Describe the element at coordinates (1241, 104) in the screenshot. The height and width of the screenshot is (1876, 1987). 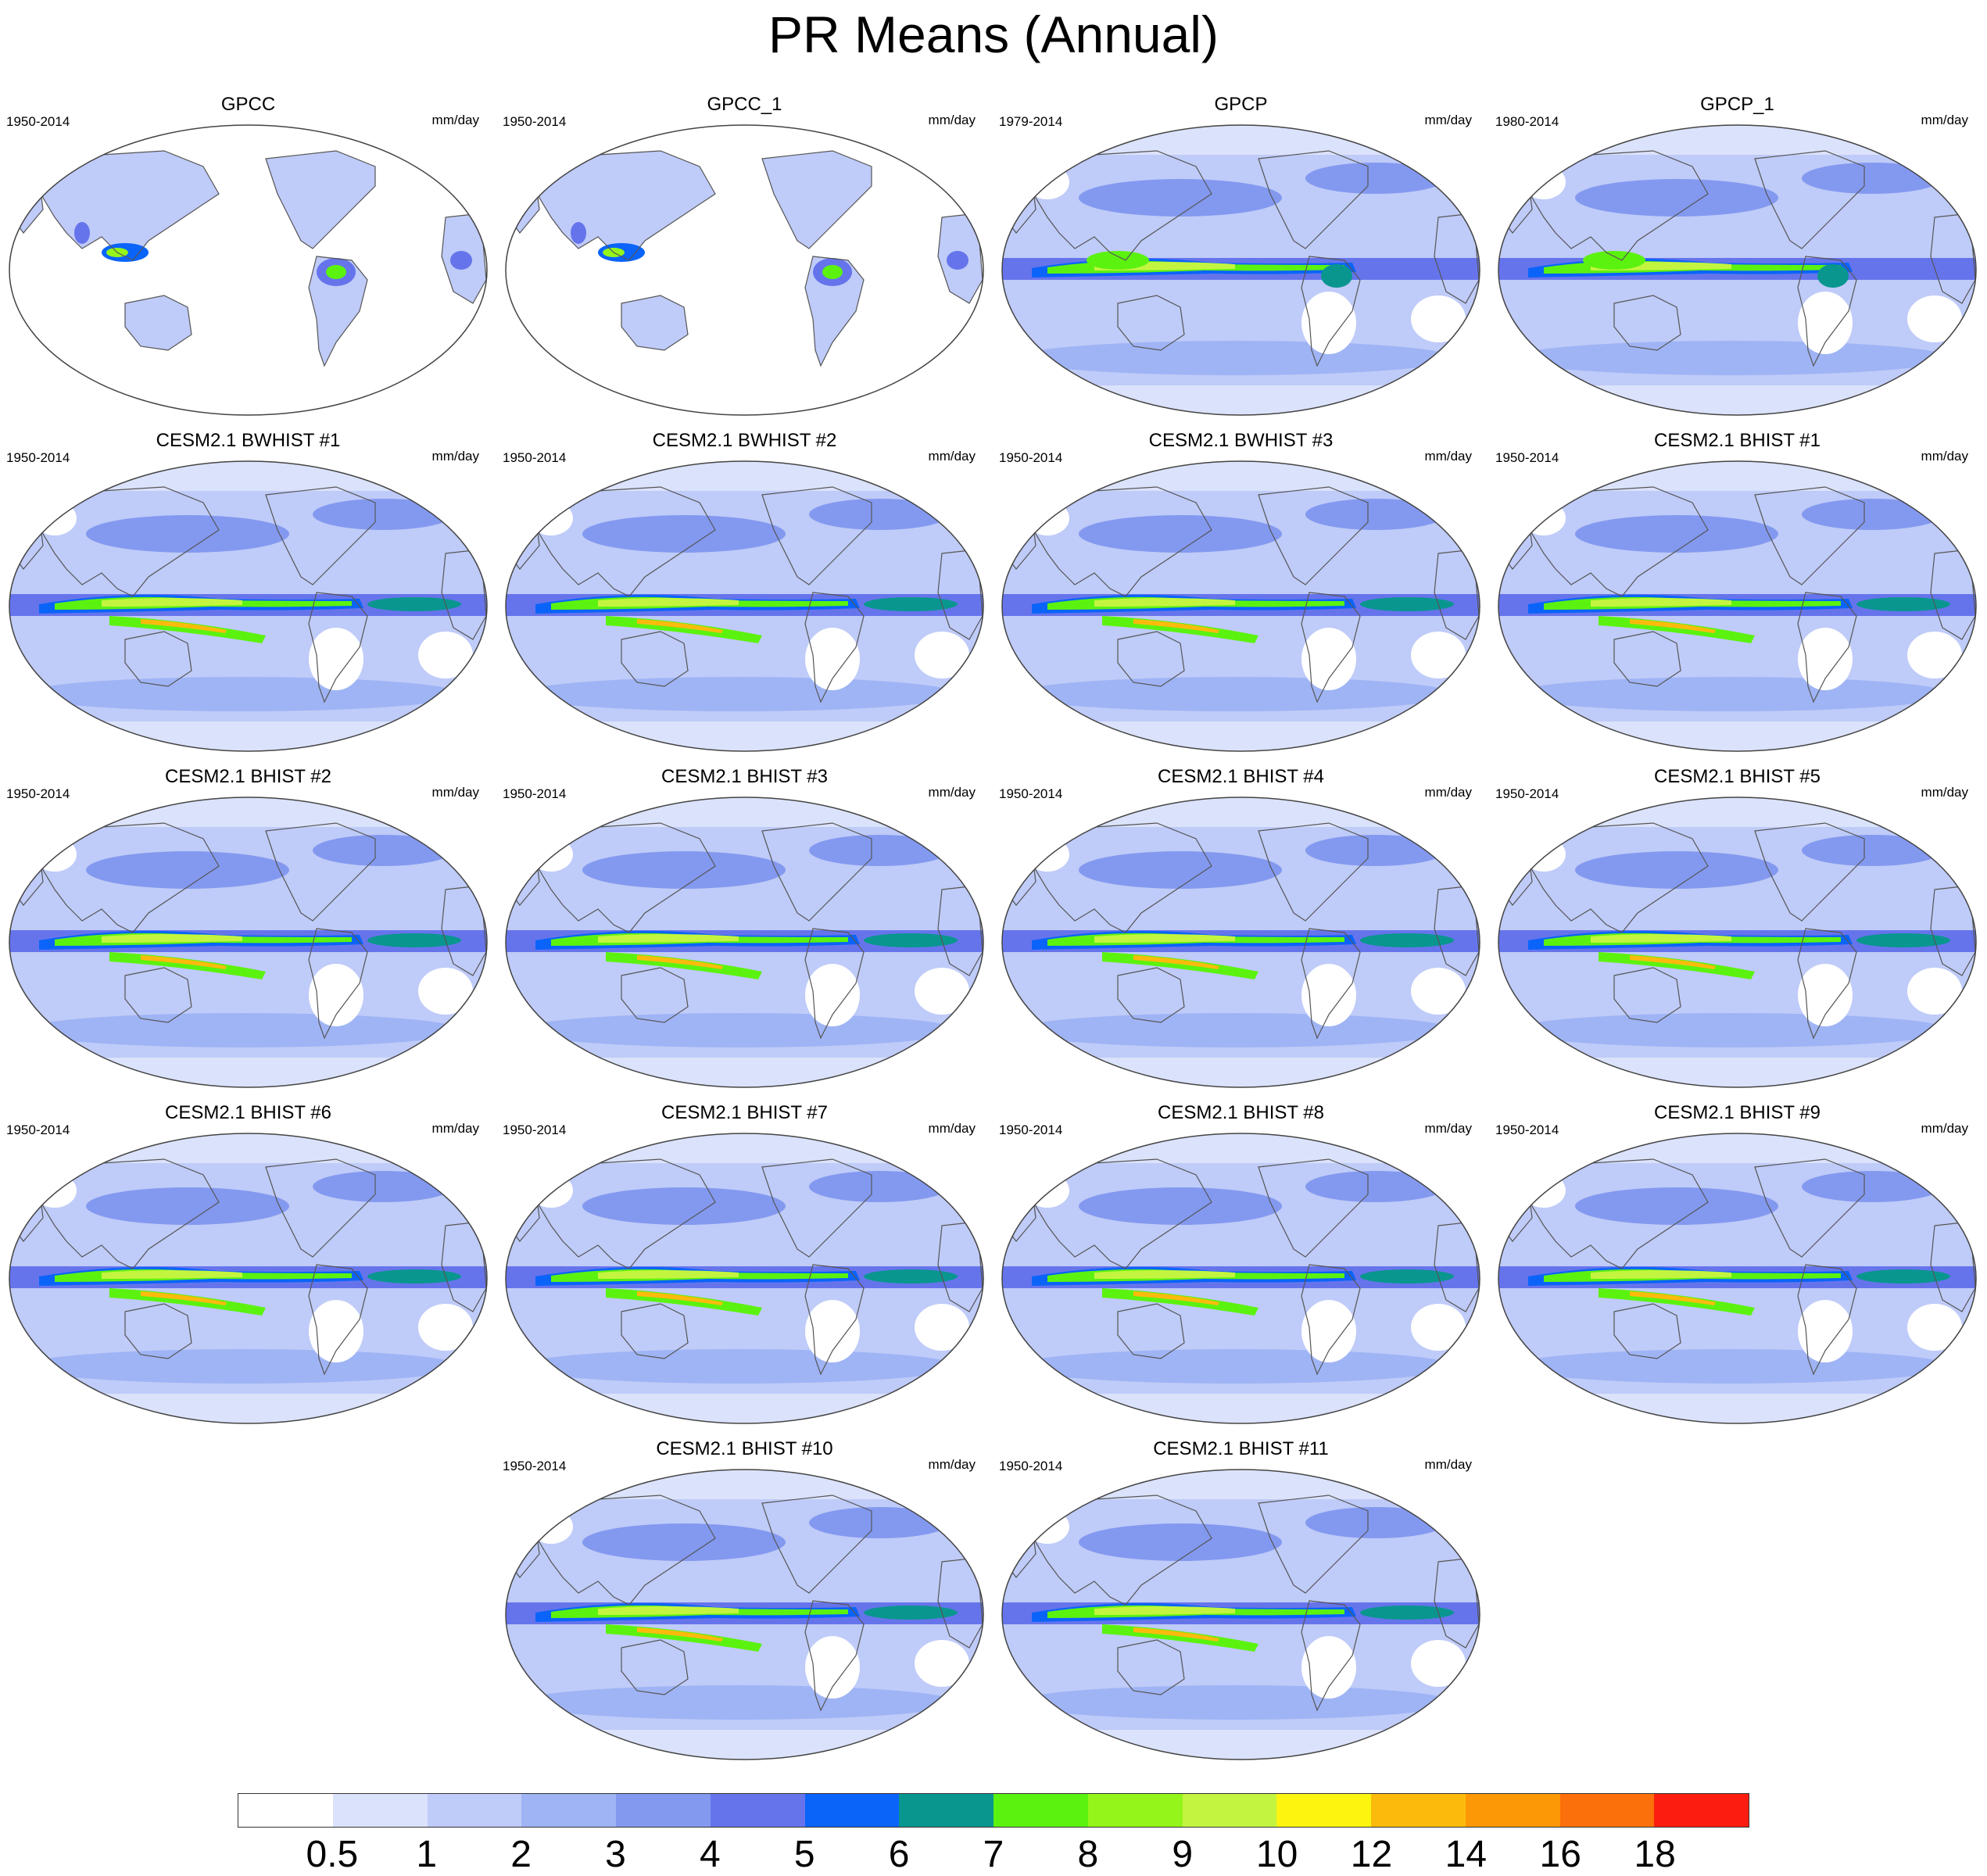
I see `panel-title: GPCP` at that location.